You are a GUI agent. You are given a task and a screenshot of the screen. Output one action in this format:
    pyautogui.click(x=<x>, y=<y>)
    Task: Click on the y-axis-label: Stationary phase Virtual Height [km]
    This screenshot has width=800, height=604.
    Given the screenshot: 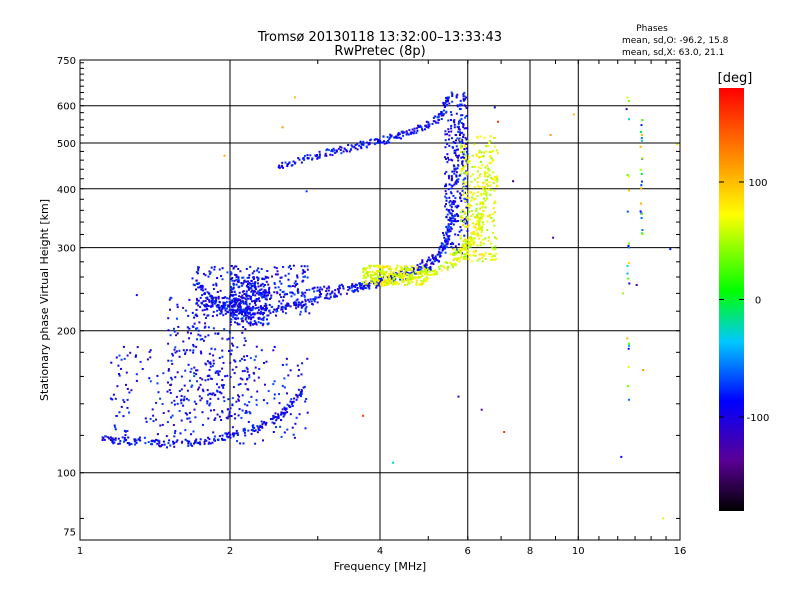 What is the action you would take?
    pyautogui.click(x=44, y=300)
    